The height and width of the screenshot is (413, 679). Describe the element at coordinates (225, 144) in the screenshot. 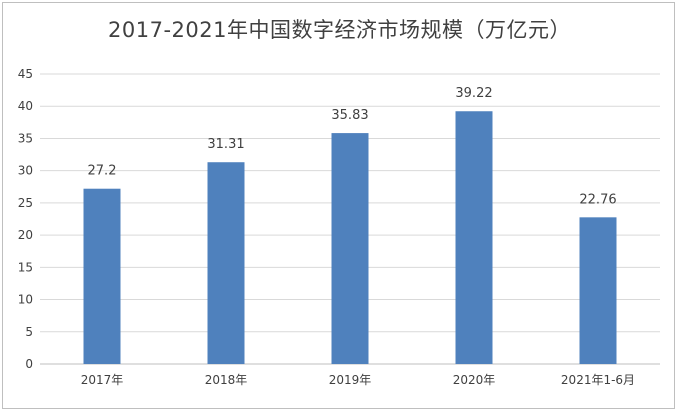

I see `data-label: 31.31` at that location.